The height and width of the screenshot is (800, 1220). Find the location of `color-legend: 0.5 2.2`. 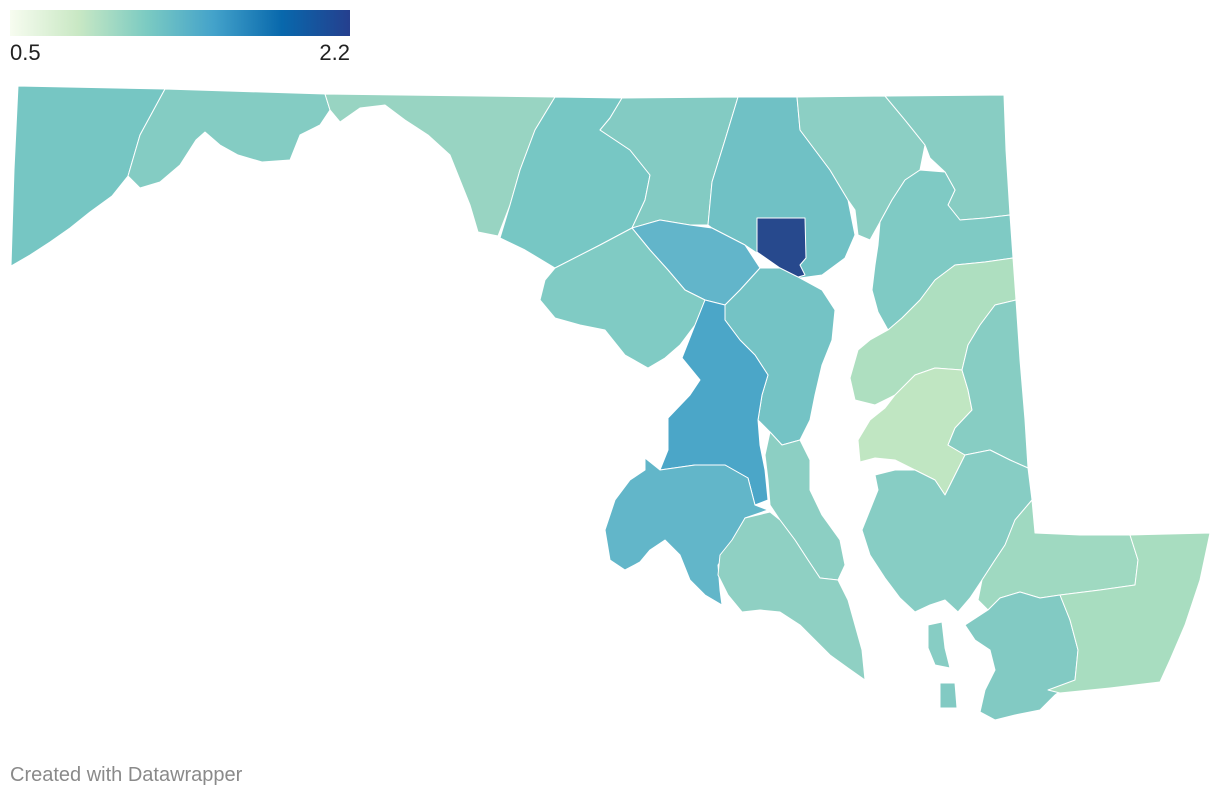

color-legend: 0.5 2.2 is located at coordinates (180, 38).